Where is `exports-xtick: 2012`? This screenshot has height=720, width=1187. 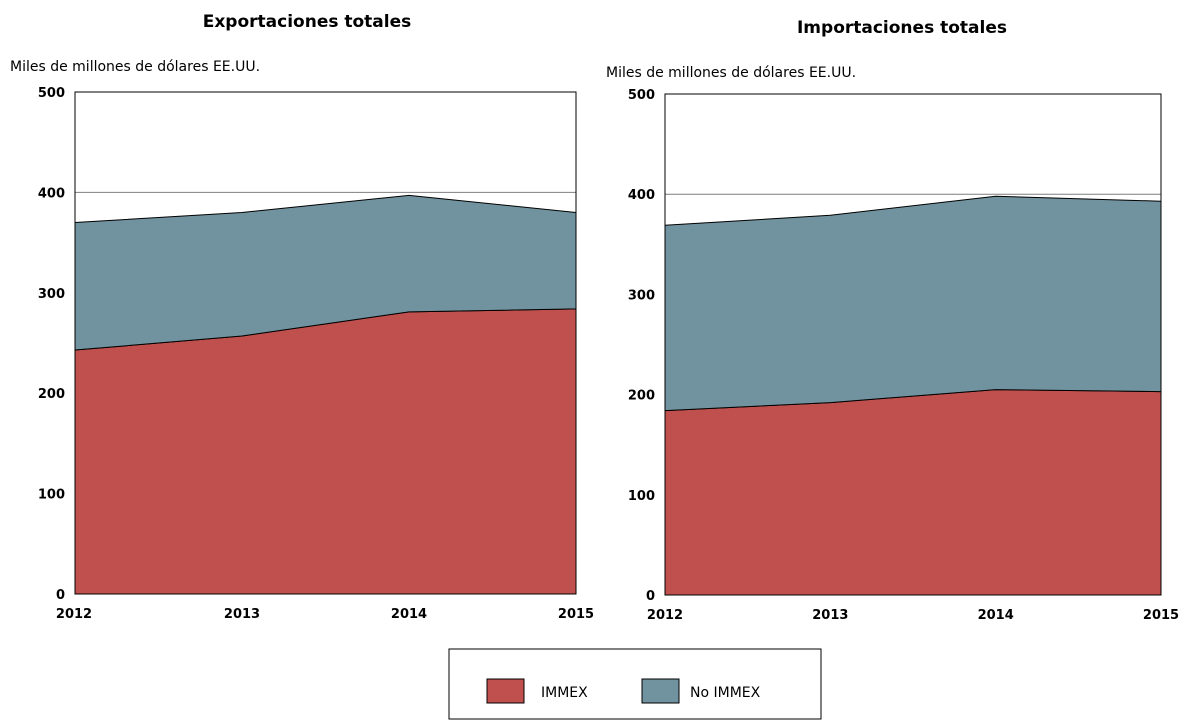
exports-xtick: 2012 is located at coordinates (74, 614).